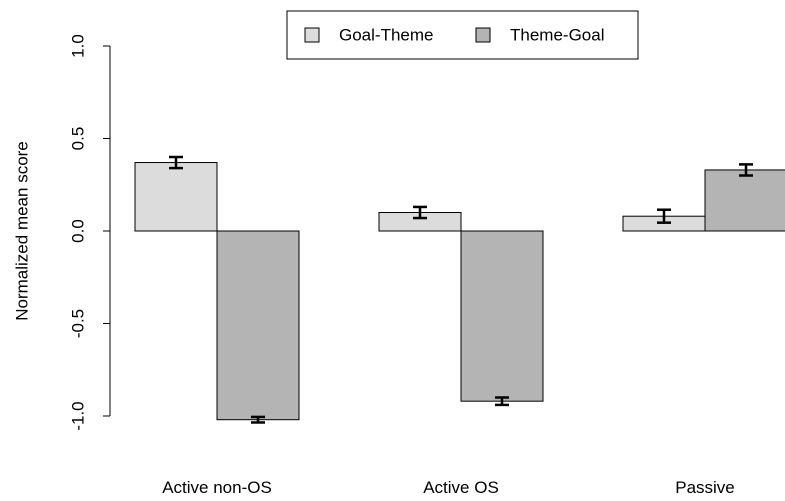 Image resolution: width=785 pixels, height=501 pixels. What do you see at coordinates (386, 35) in the screenshot?
I see `legend-label: Goal-Theme` at bounding box center [386, 35].